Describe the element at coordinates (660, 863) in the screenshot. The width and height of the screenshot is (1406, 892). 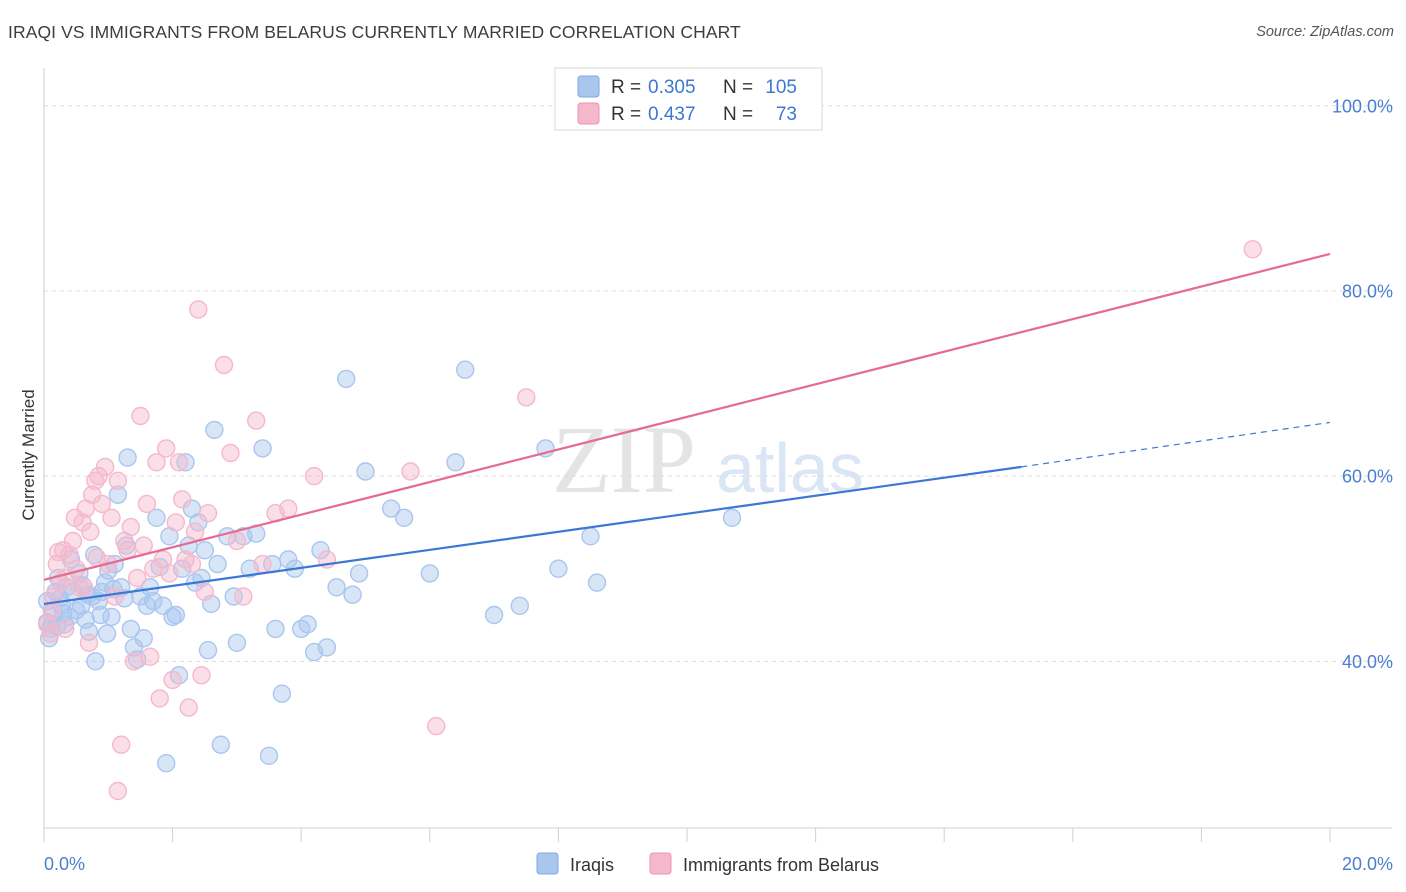
I see `bottom-legend-swatch-belarus` at that location.